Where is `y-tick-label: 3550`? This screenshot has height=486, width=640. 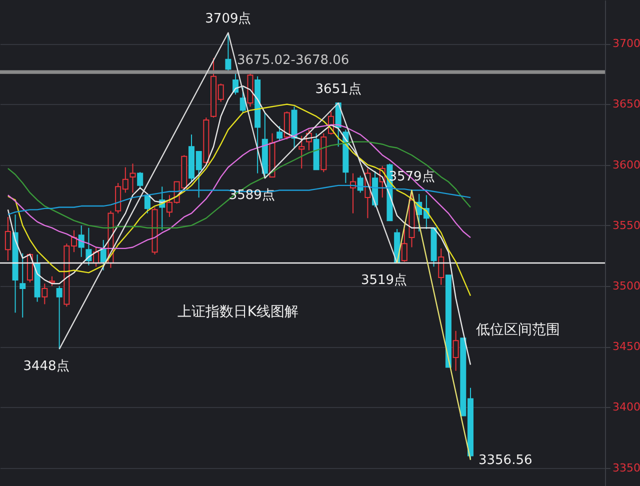
y-tick-label: 3550 is located at coordinates (626, 225).